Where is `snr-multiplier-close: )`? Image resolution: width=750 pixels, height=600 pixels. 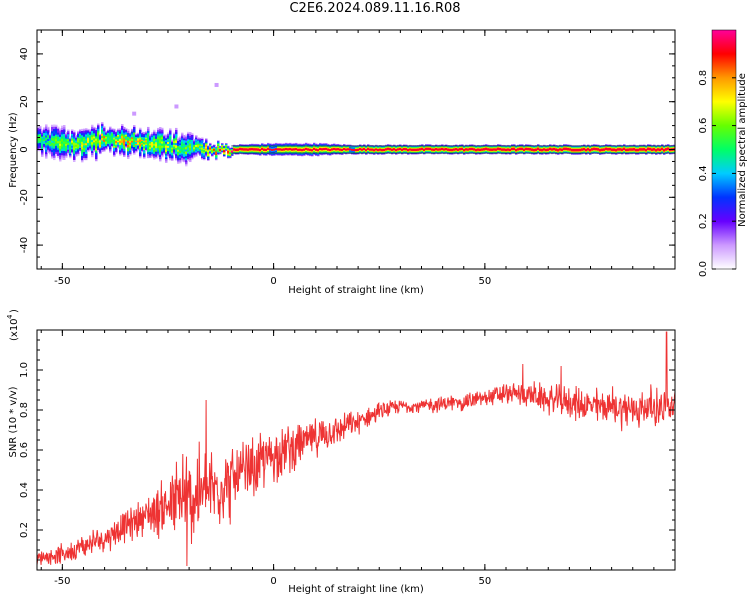 snr-multiplier-close: ) is located at coordinates (14, 311).